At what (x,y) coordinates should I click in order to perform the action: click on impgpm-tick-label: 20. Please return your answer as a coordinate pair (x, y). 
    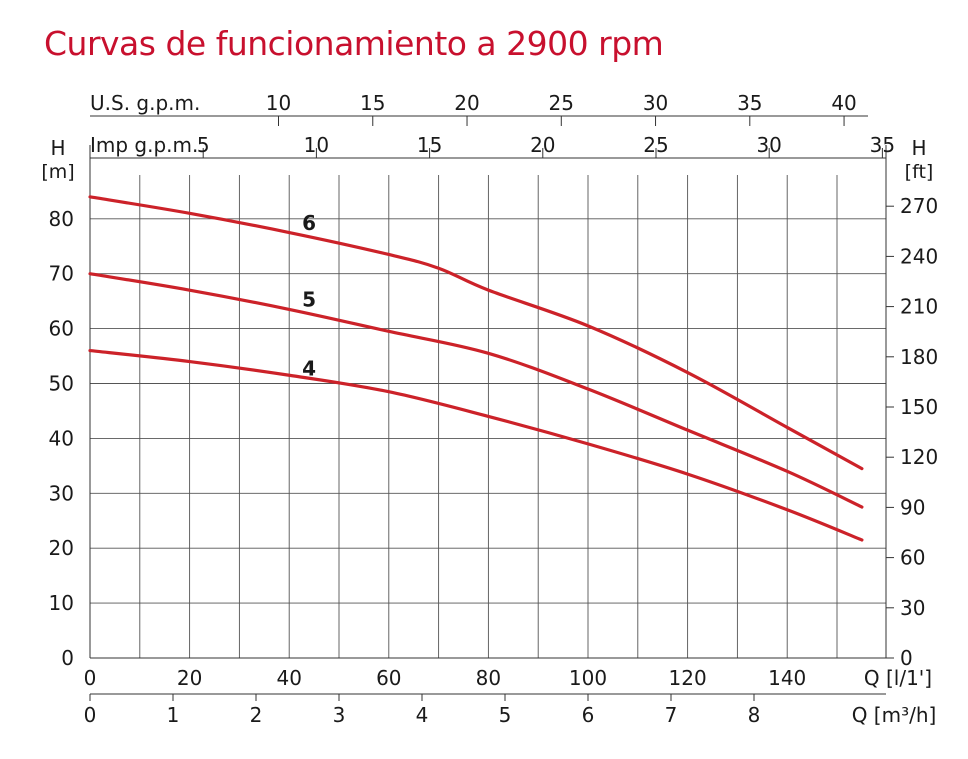
    Looking at the image, I should click on (542, 145).